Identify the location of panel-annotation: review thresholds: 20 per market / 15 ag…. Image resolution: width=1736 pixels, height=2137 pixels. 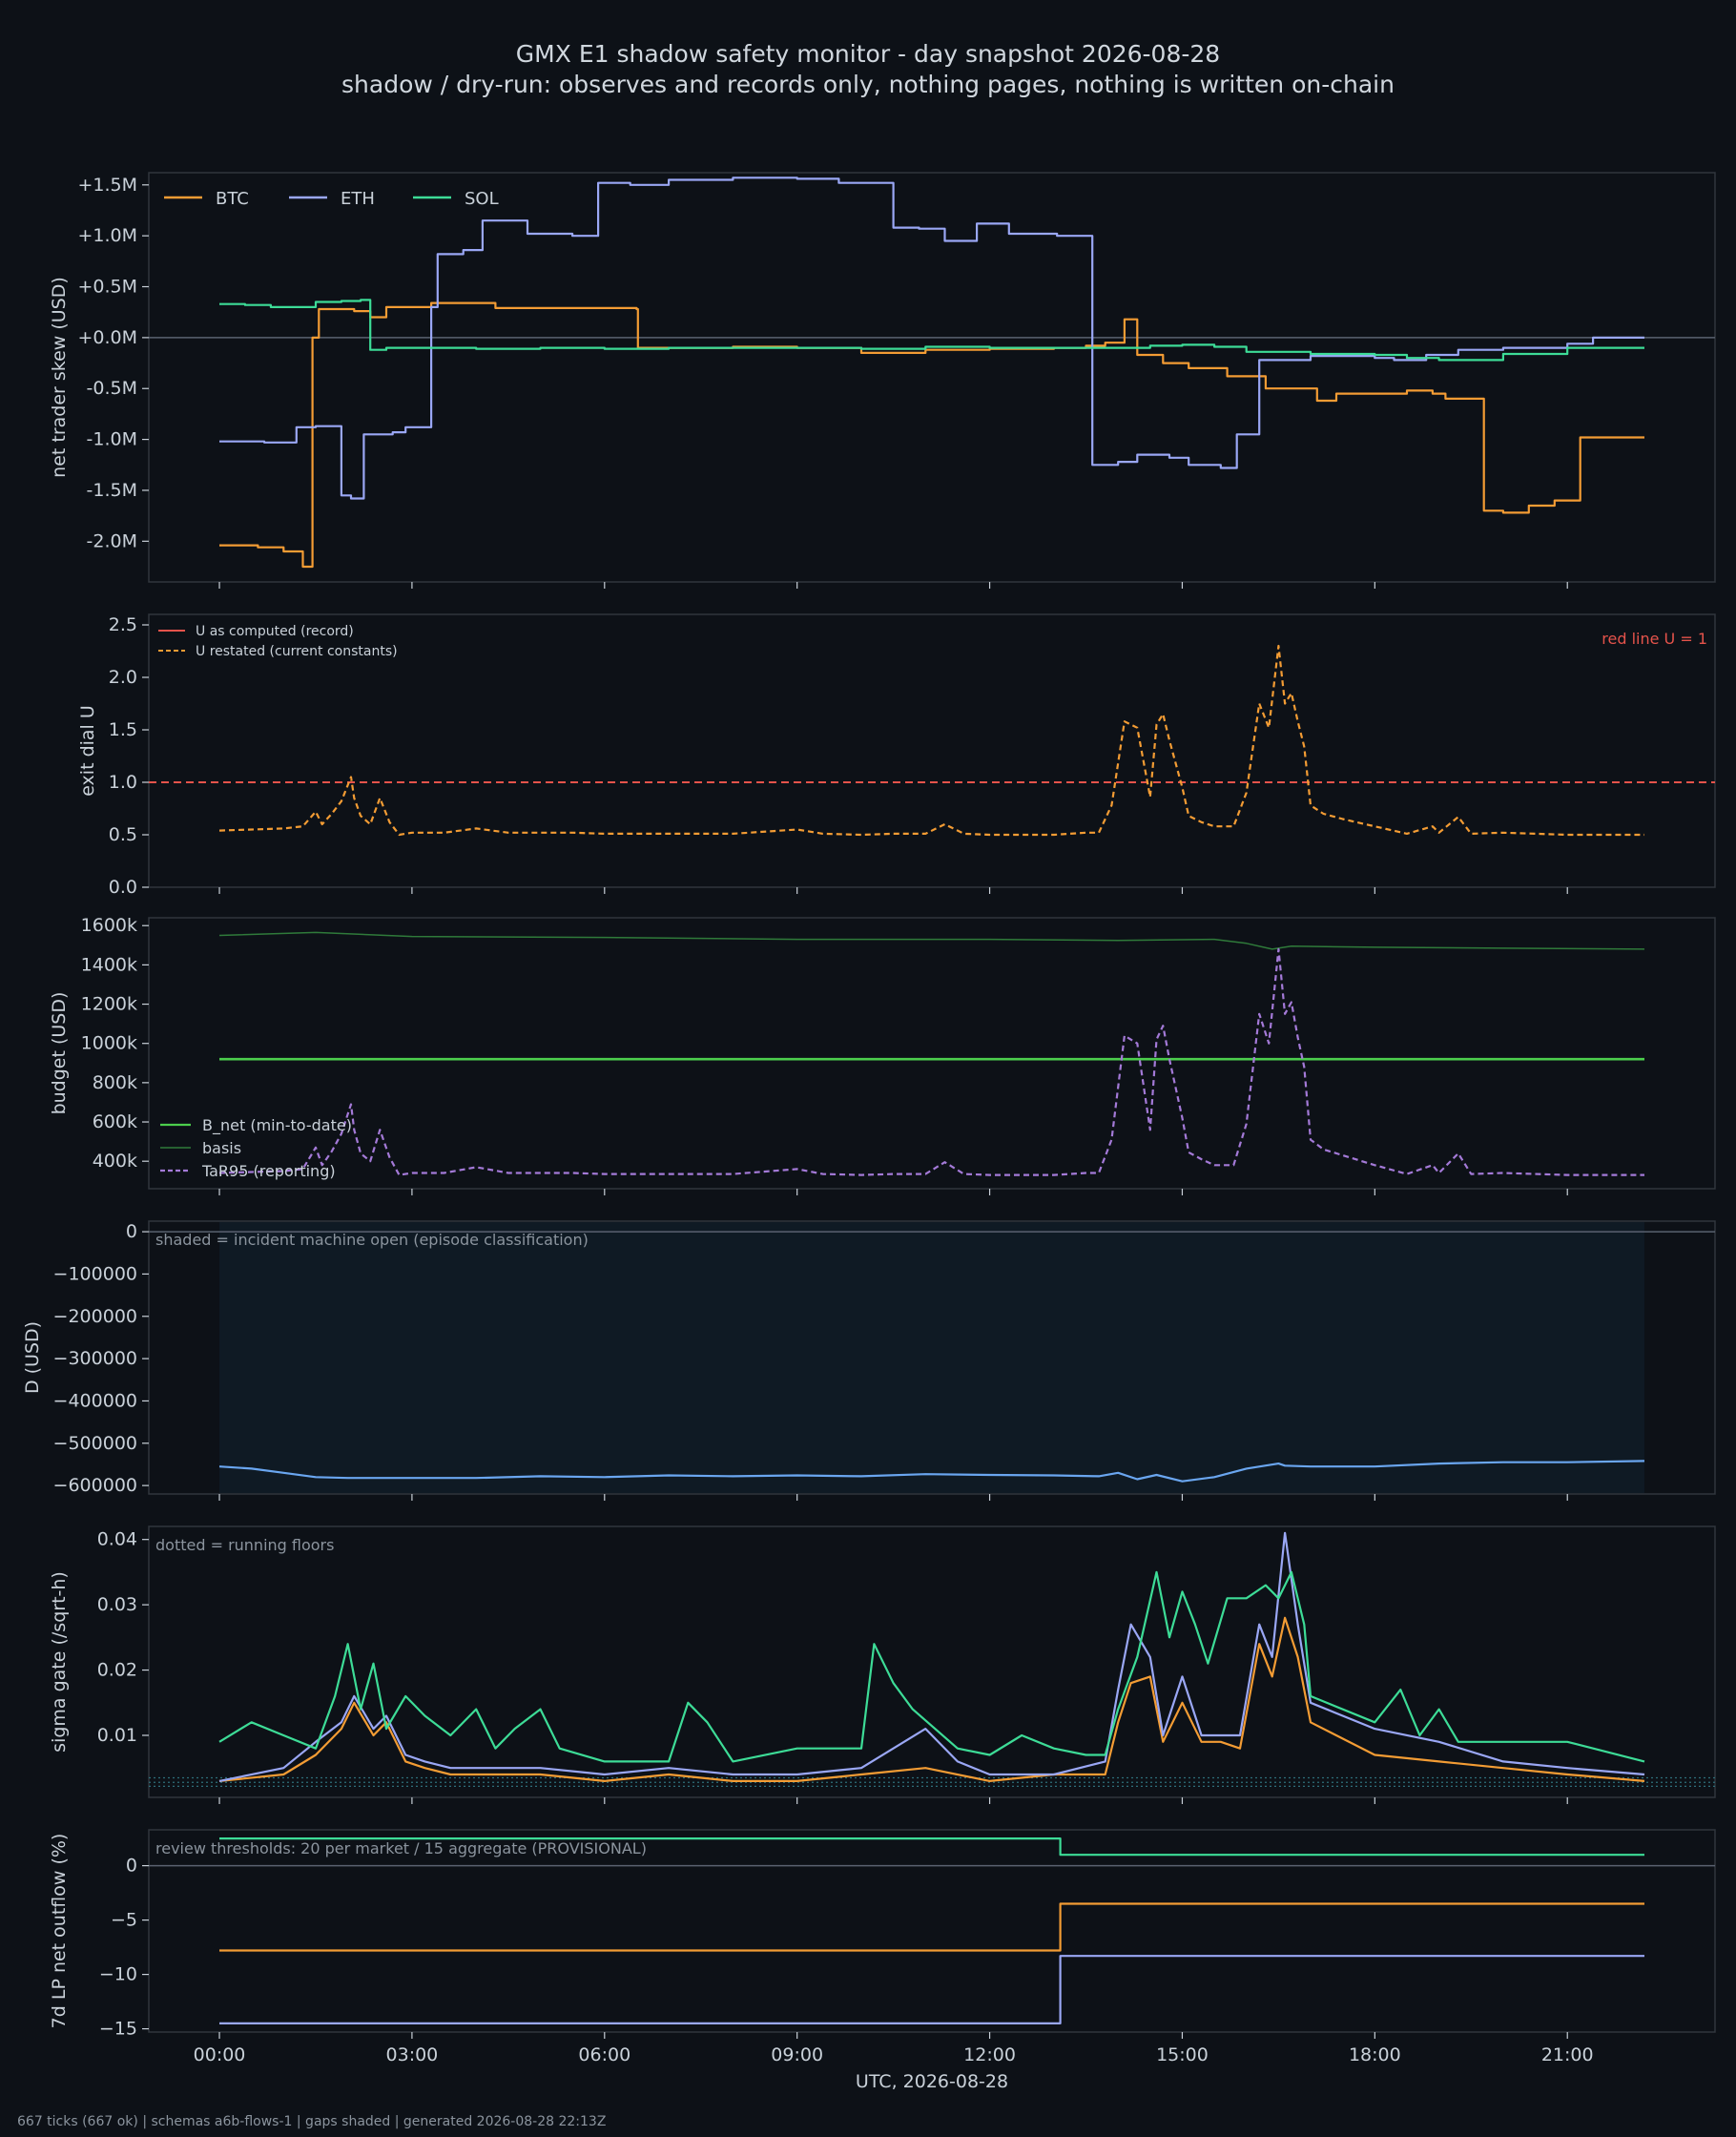
(401, 1848).